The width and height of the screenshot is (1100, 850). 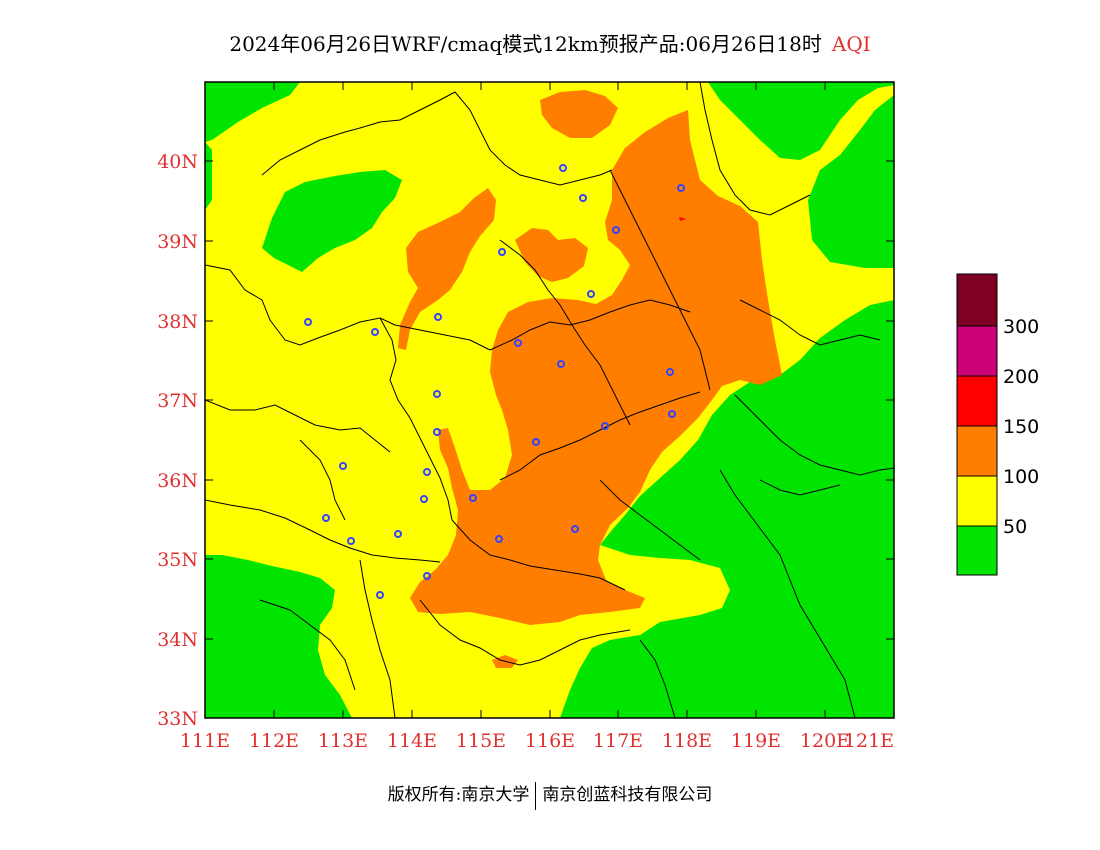 What do you see at coordinates (447, 269) in the screenshot?
I see `aqi-usg-region-northwest` at bounding box center [447, 269].